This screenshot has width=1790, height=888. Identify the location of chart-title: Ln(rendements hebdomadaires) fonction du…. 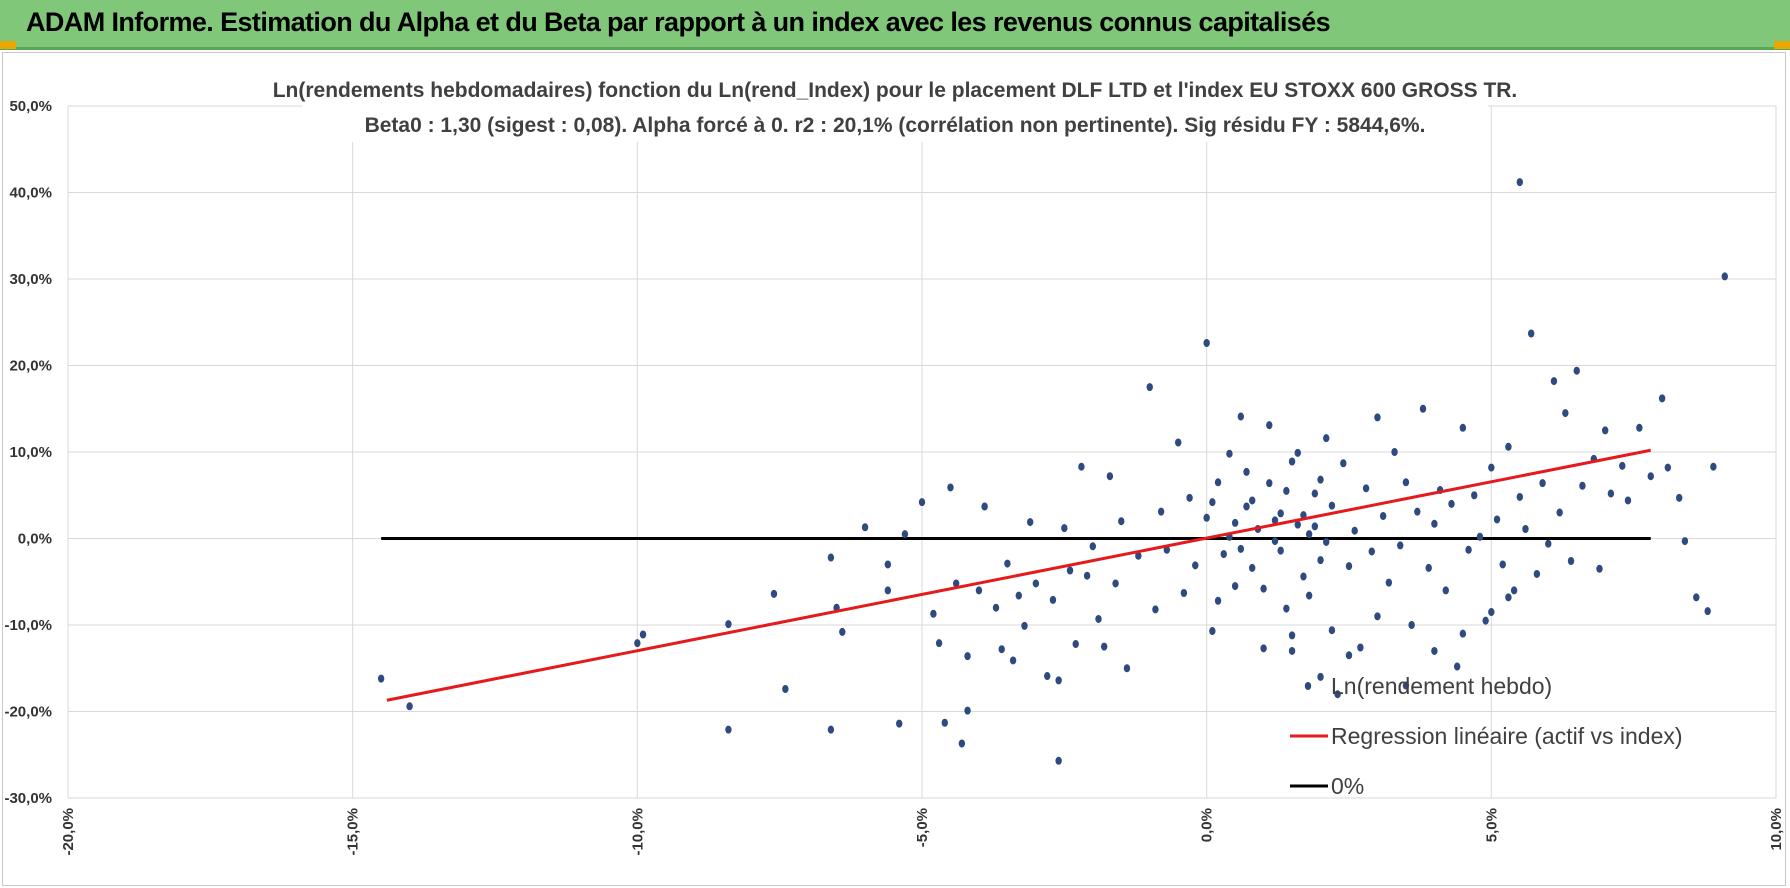
(895, 90).